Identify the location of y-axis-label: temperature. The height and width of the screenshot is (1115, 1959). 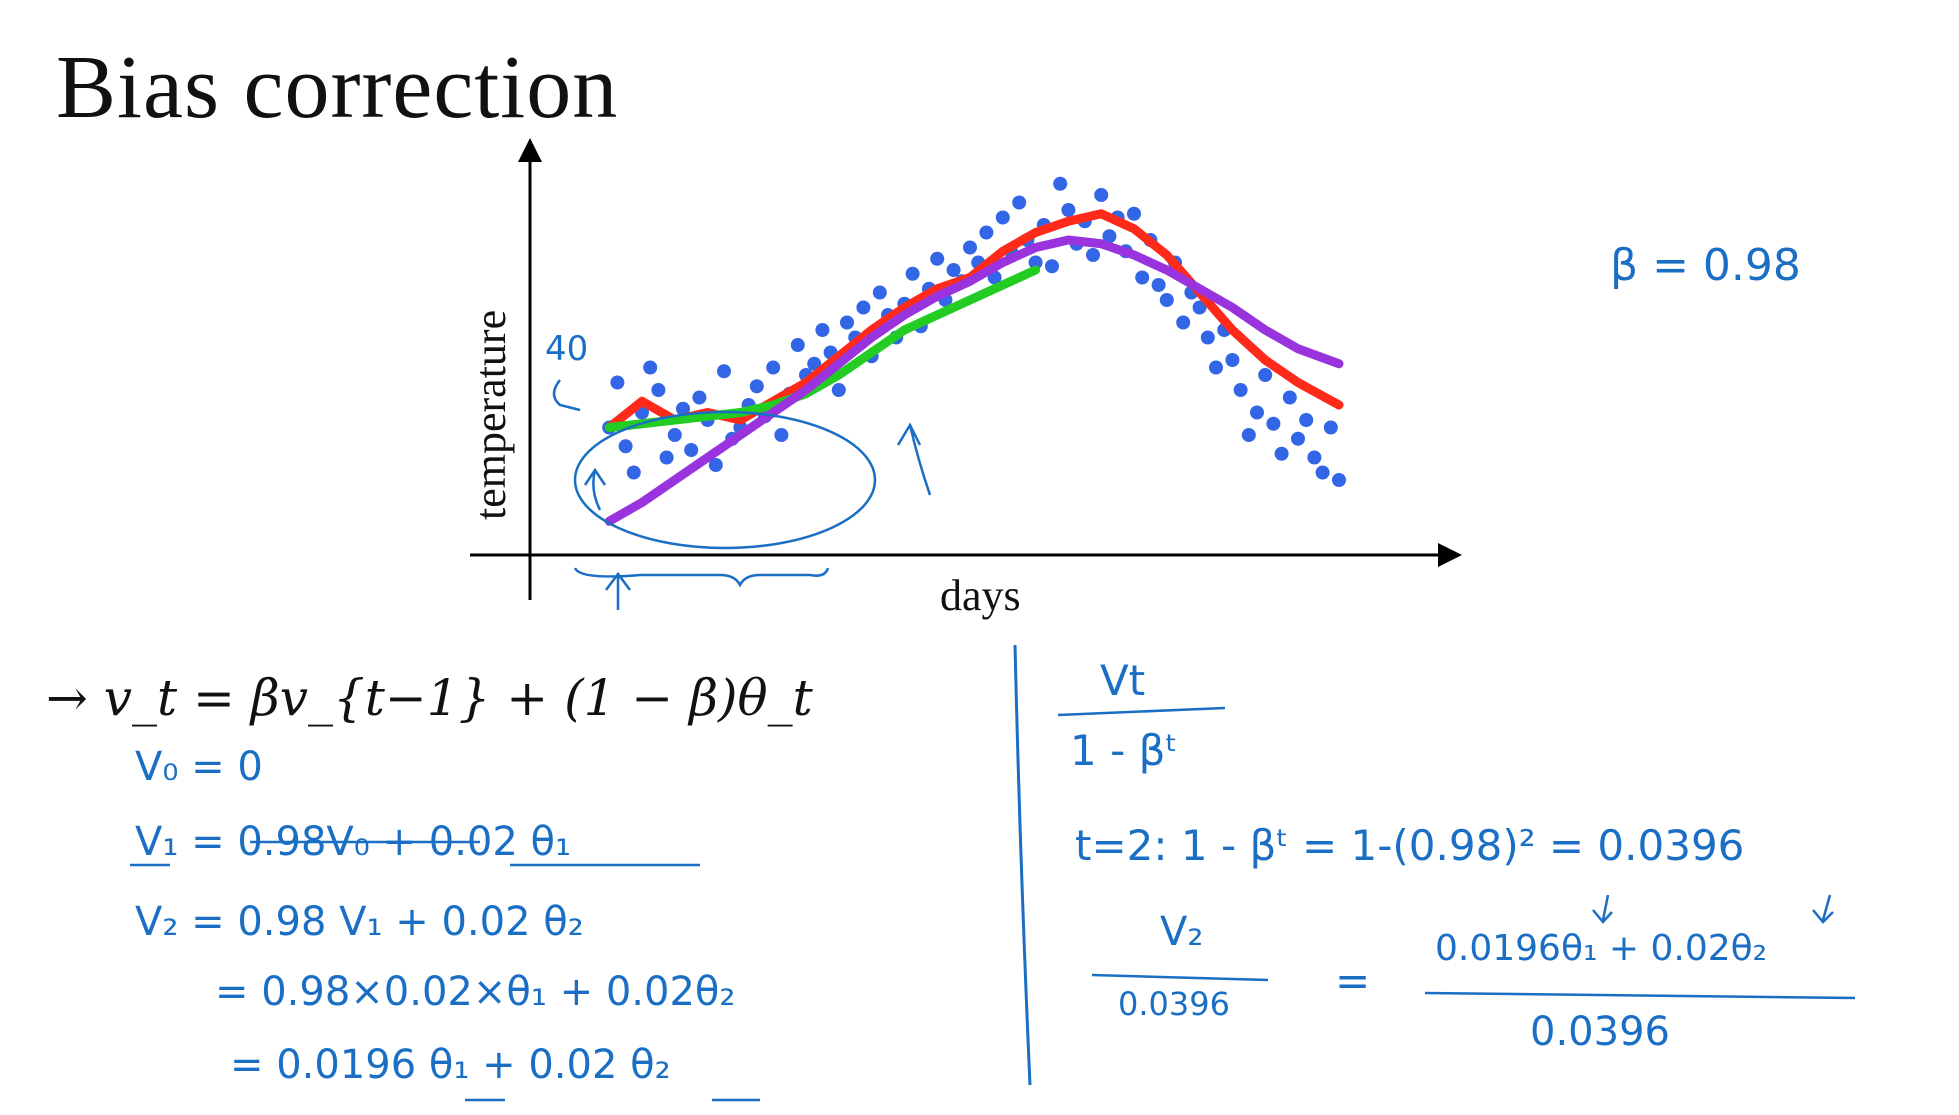
(490, 415).